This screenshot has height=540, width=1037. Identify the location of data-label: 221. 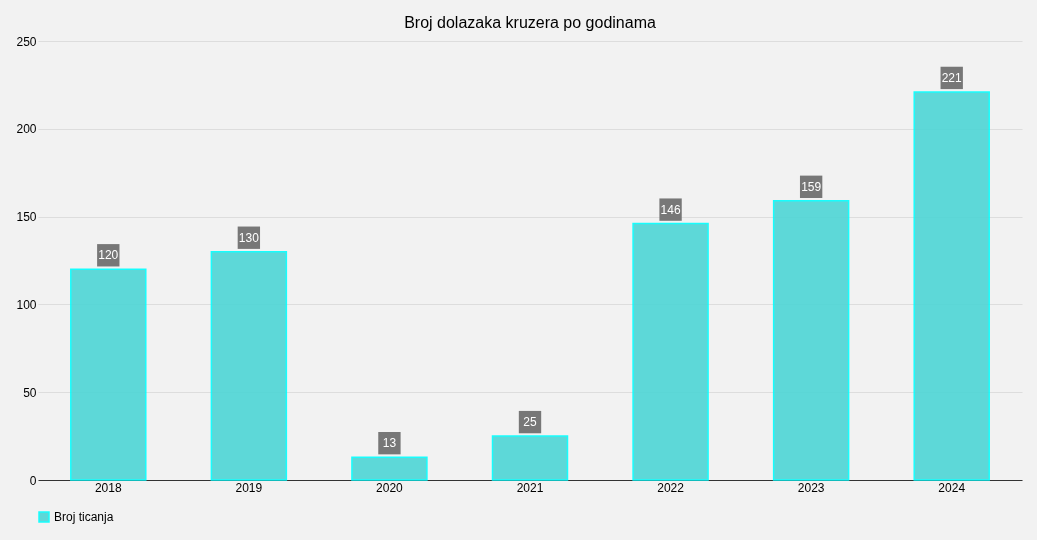
(952, 77).